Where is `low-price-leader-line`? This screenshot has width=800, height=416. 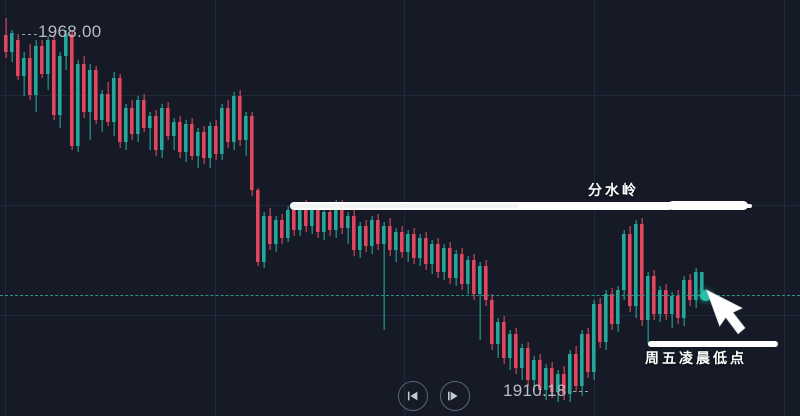
low-price-leader-line is located at coordinates (581, 391).